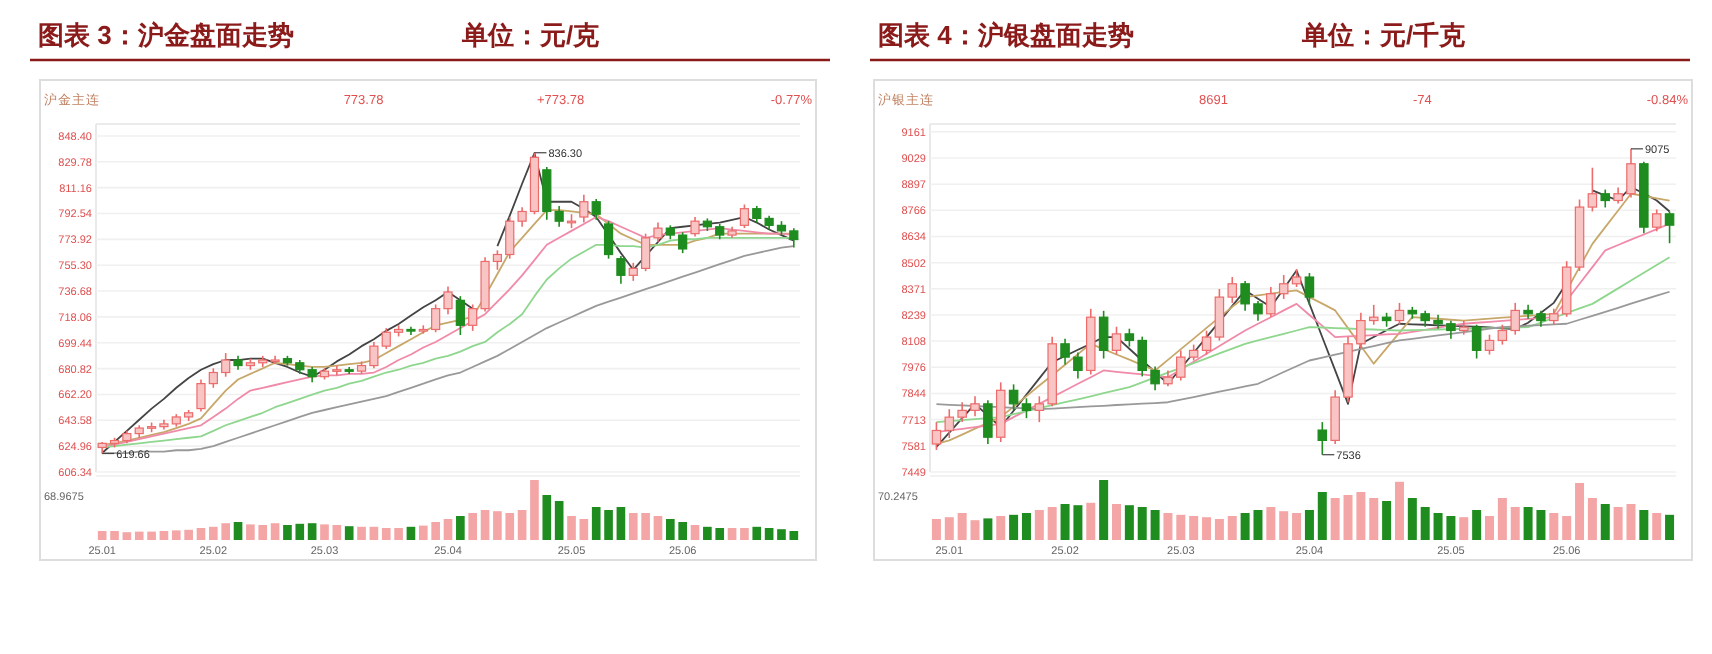 The height and width of the screenshot is (654, 1712). Describe the element at coordinates (1006, 35) in the screenshot. I see `chart-title: 图表 4：沪银盘面走势` at that location.